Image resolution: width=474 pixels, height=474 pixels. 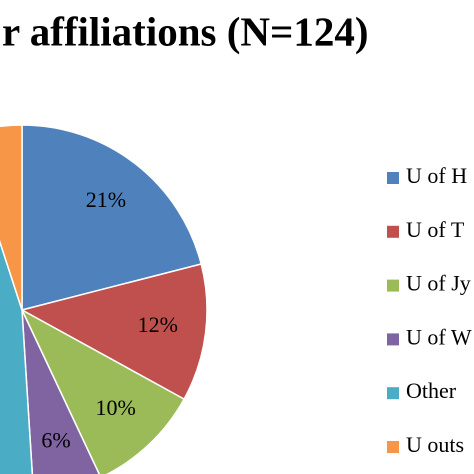 I want to click on data-label: 10%, so click(x=116, y=407).